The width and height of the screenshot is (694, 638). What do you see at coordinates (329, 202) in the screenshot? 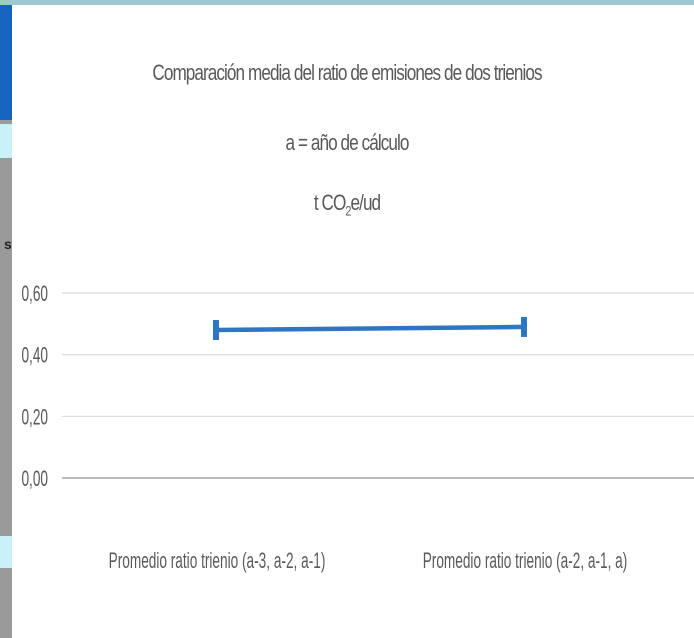
I see `unit-base: t CO` at bounding box center [329, 202].